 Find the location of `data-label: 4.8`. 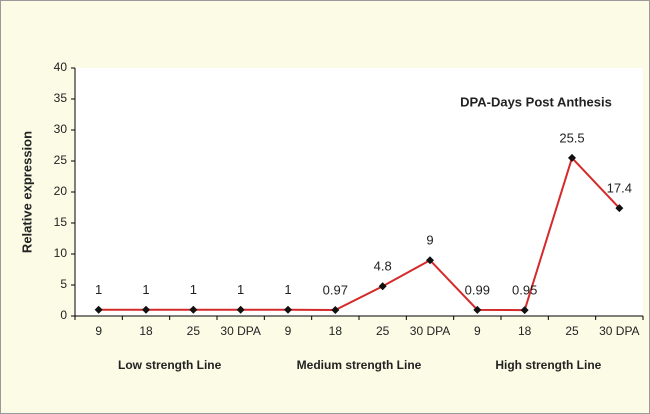

data-label: 4.8 is located at coordinates (383, 266).